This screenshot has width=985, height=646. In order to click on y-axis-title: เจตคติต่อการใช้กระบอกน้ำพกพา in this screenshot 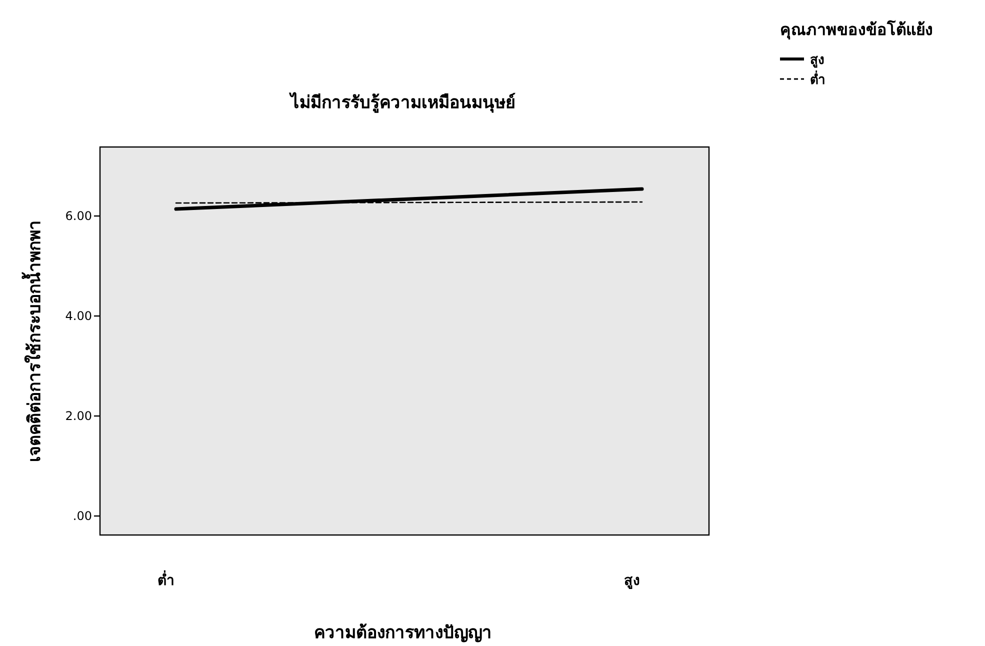, I will do `click(33, 341)`.